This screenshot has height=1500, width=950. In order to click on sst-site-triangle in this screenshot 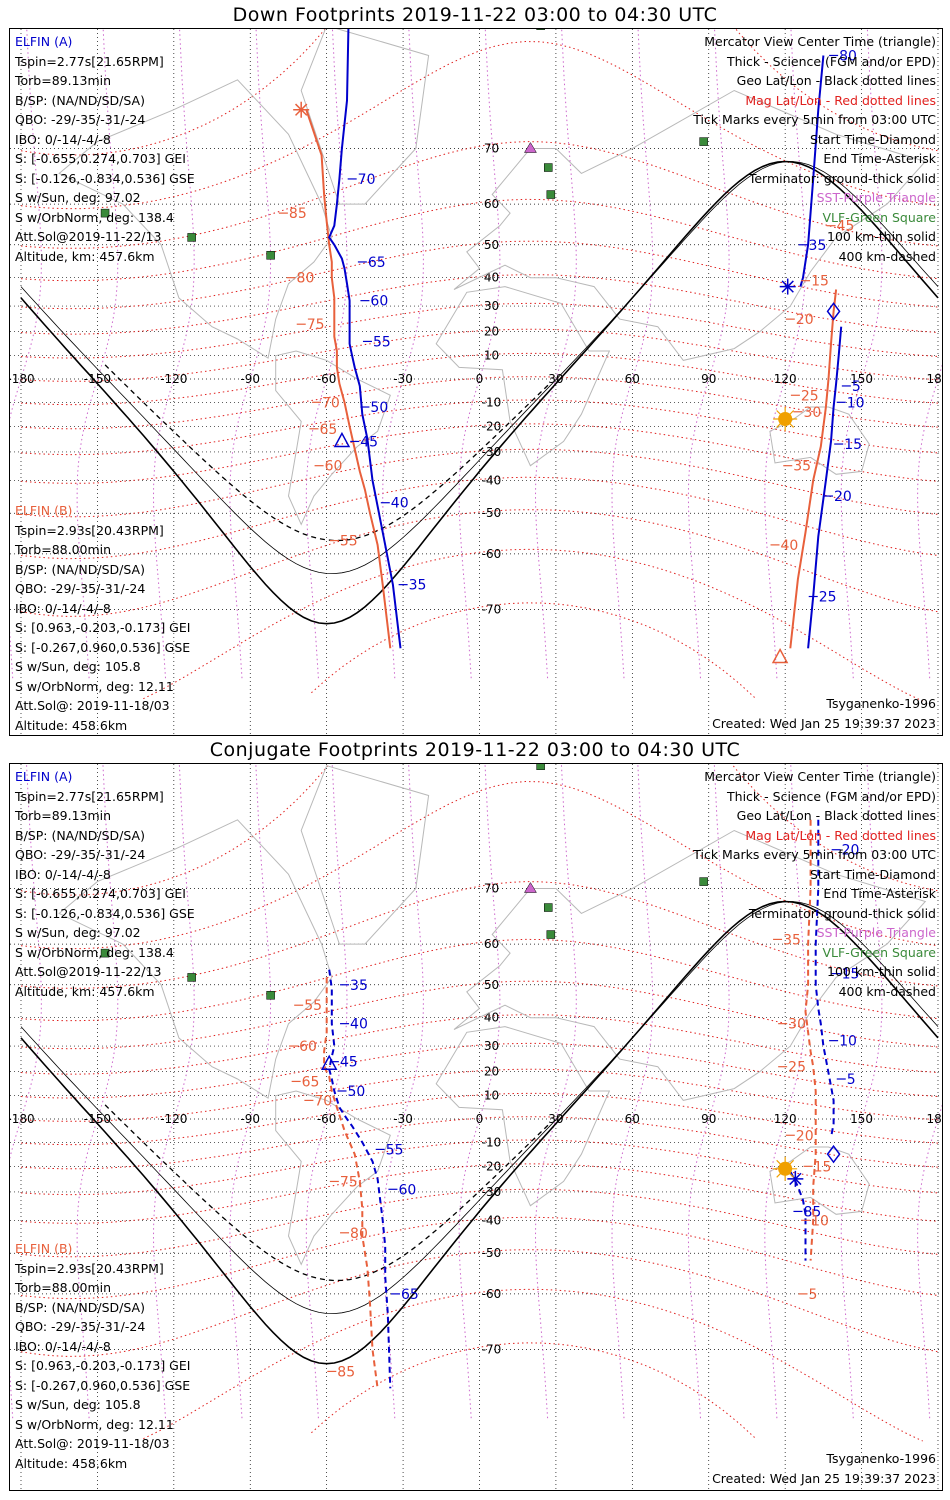, I will do `click(530, 887)`.